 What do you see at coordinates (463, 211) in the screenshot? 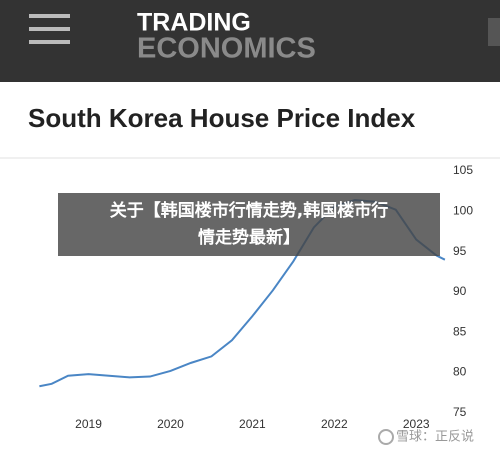
I see `y-tick-label: 100` at bounding box center [463, 211].